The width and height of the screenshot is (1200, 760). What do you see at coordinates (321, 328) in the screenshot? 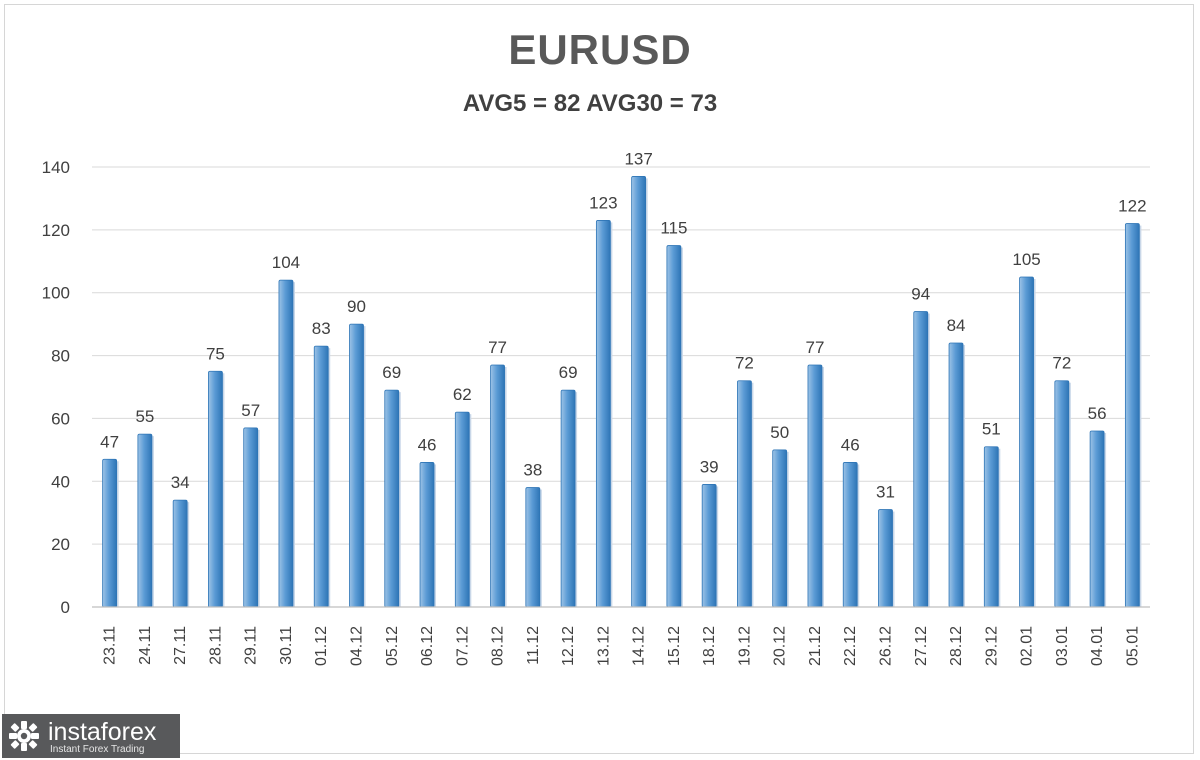
I see `data-label: 83` at bounding box center [321, 328].